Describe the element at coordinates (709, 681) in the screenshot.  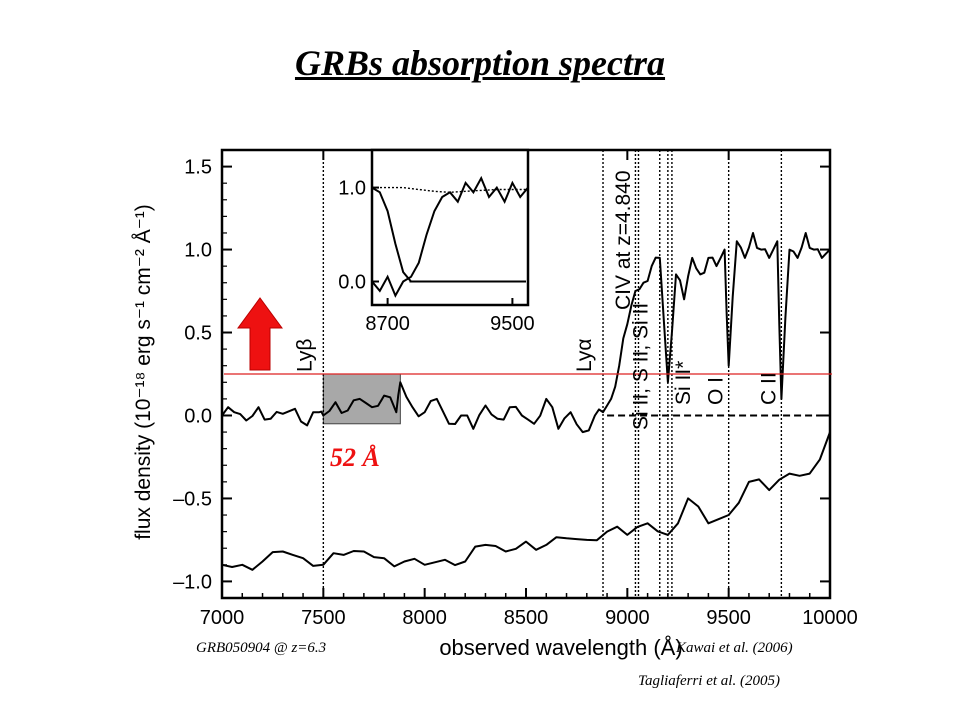
I see `citation-tagliaferri: Tagliaferri et al. (2005)` at that location.